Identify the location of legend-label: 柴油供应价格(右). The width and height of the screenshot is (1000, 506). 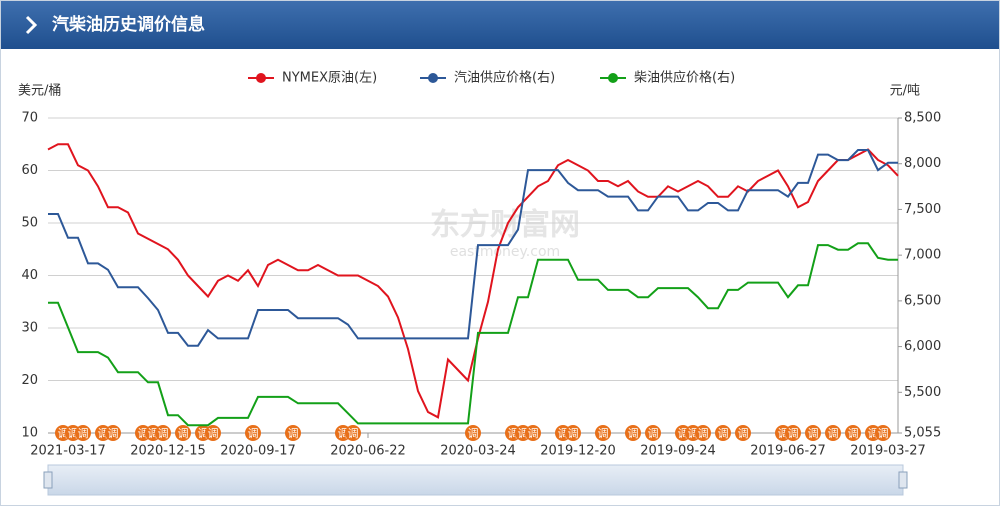
(684, 78).